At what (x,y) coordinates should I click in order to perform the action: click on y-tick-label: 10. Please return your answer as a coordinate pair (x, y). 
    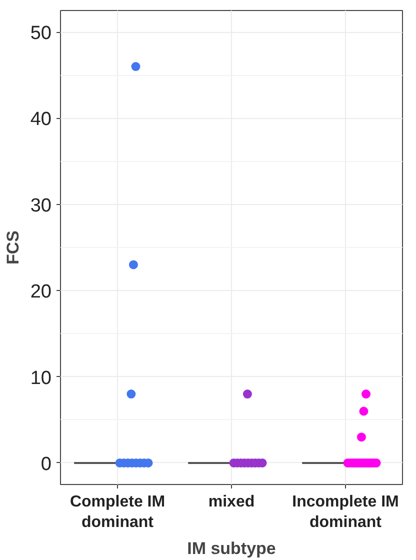
    Looking at the image, I should click on (41, 378).